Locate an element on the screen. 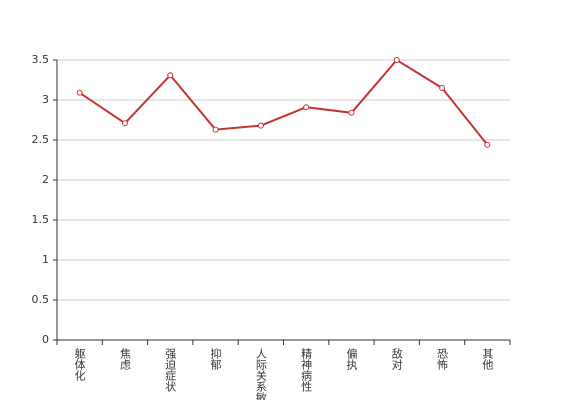 The width and height of the screenshot is (567, 400). x-tick-label: 抑郁 is located at coordinates (215, 358).